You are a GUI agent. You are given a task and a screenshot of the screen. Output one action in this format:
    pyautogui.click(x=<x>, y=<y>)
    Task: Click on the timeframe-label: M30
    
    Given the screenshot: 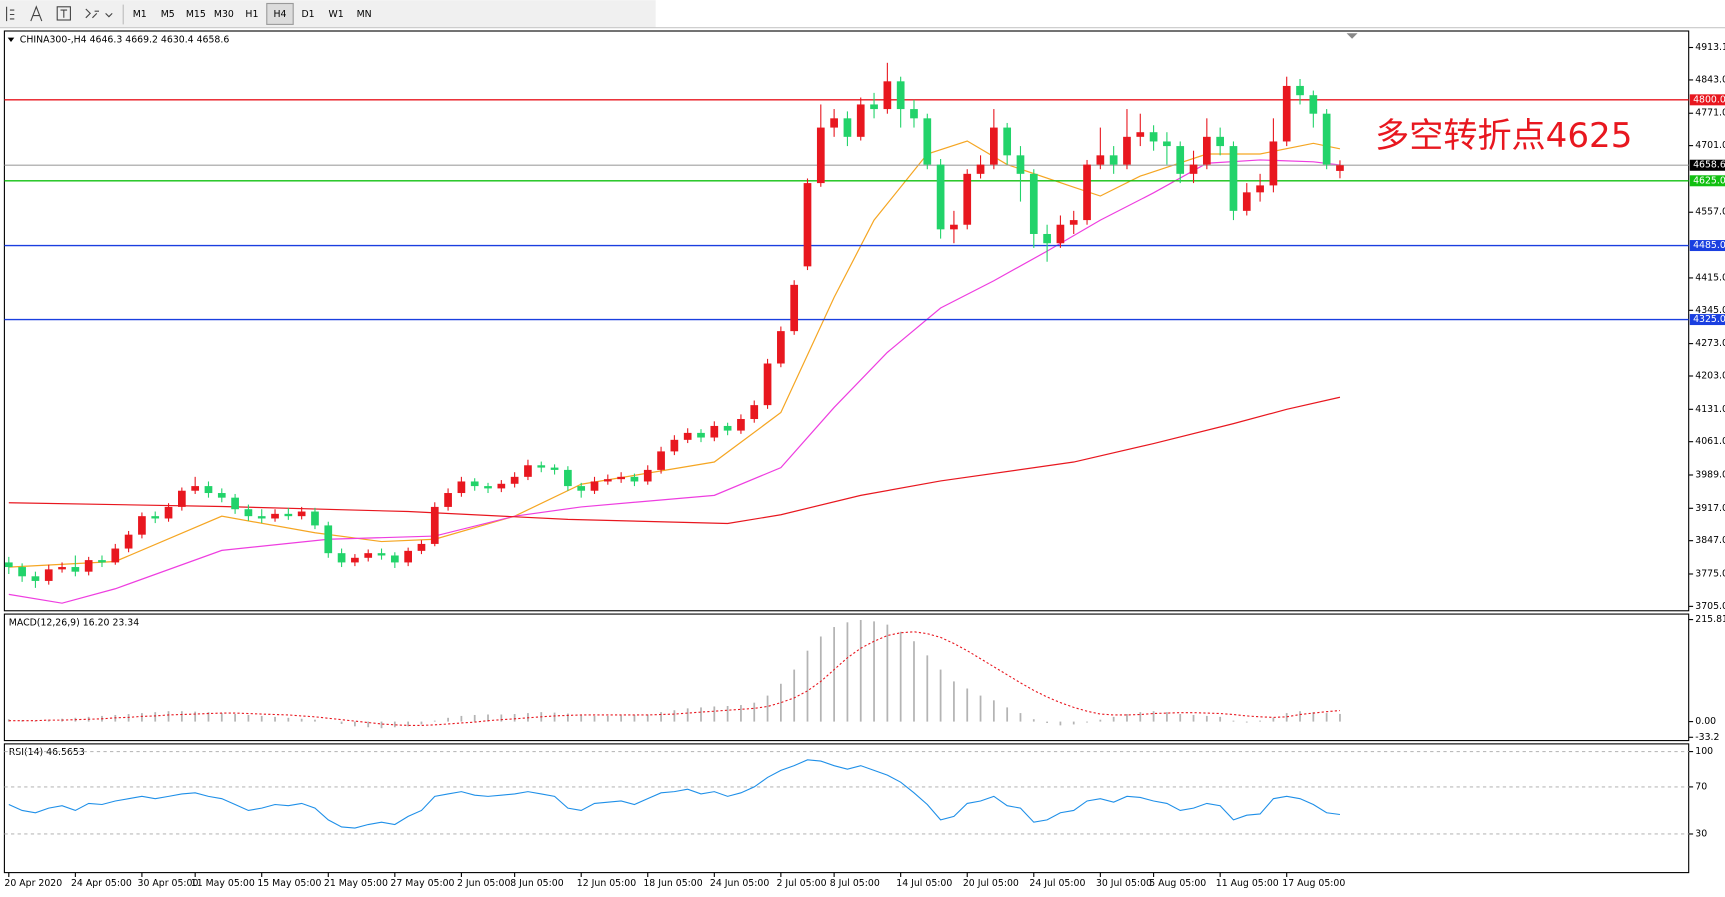 What is the action you would take?
    pyautogui.click(x=224, y=14)
    